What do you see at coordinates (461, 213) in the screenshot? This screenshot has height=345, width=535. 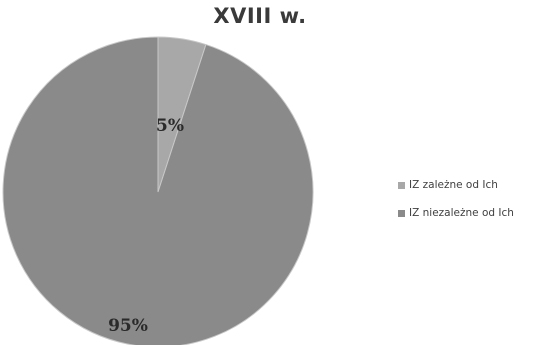 I see `legend-label-independent: IZ niezależne od Ich` at bounding box center [461, 213].